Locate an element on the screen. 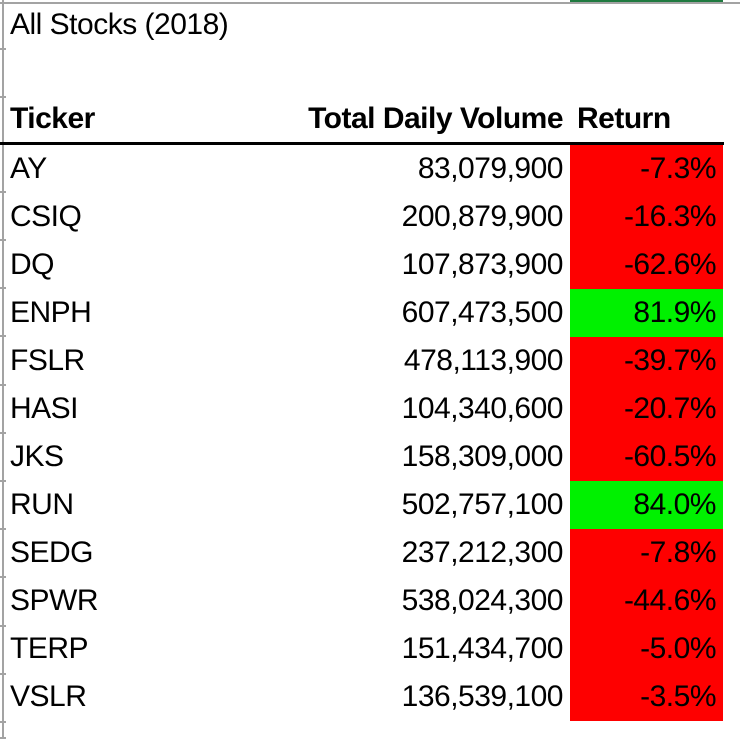  table-row: TERP 151,434,700 -5.0% is located at coordinates (370, 649).